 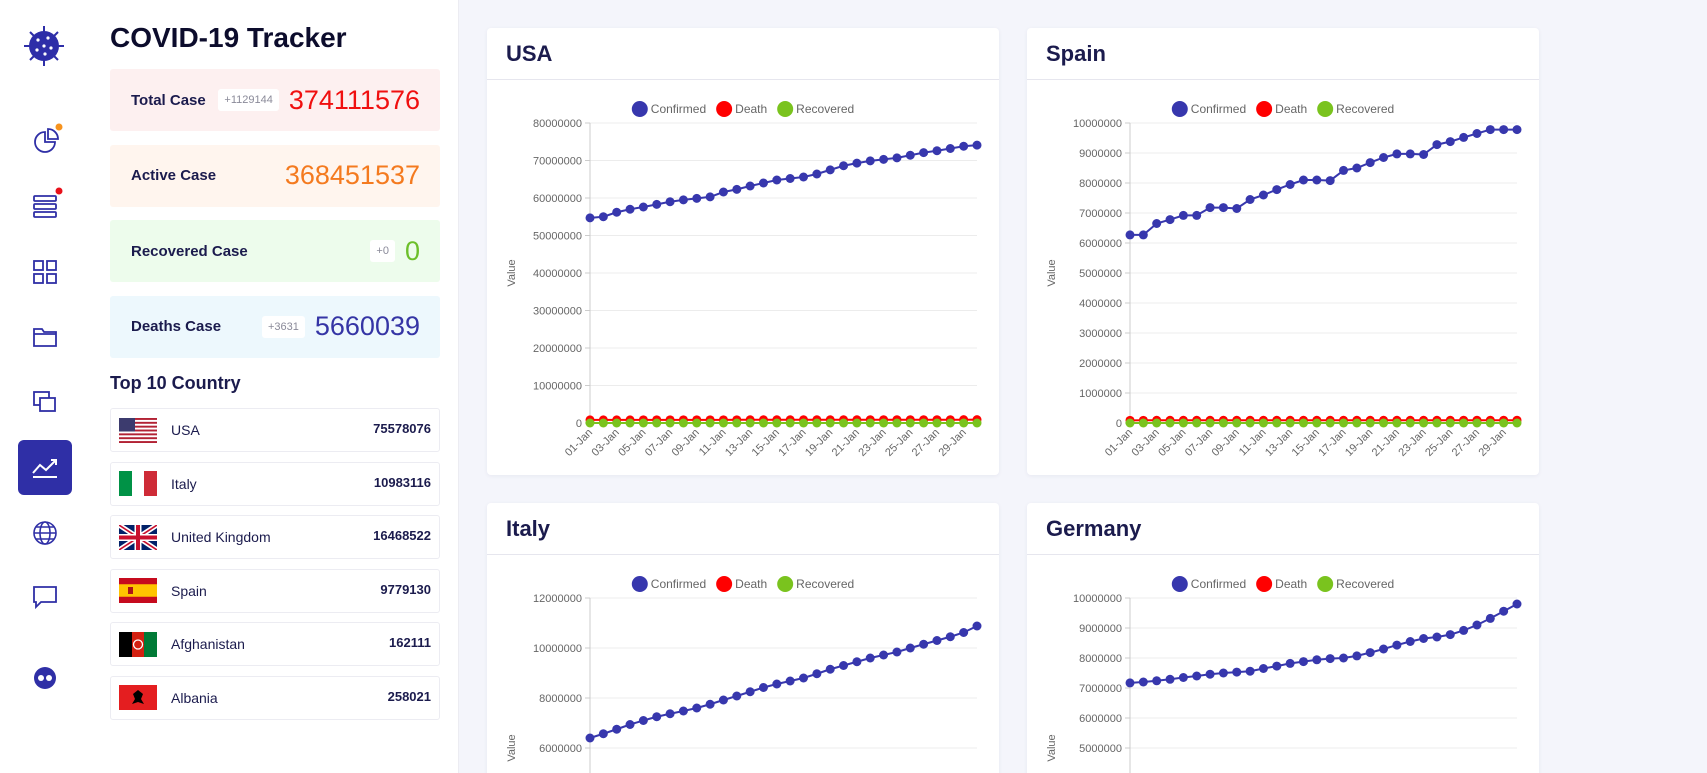 What do you see at coordinates (46, 206) in the screenshot?
I see `nav-list` at bounding box center [46, 206].